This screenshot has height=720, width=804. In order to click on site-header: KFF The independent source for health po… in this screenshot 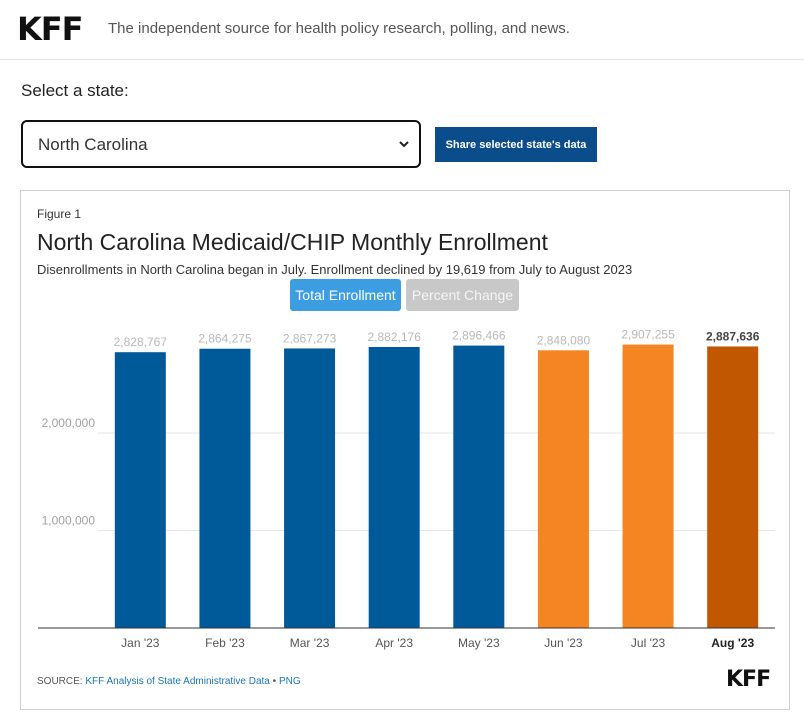, I will do `click(402, 30)`.